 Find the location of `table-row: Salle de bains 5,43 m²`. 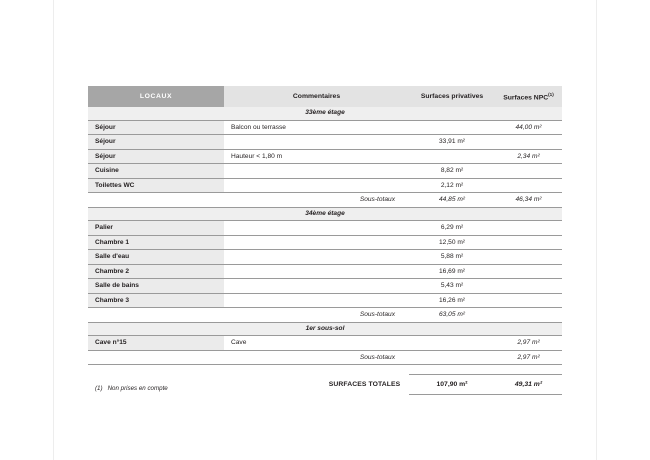

table-row: Salle de bains 5,43 m² is located at coordinates (325, 286).